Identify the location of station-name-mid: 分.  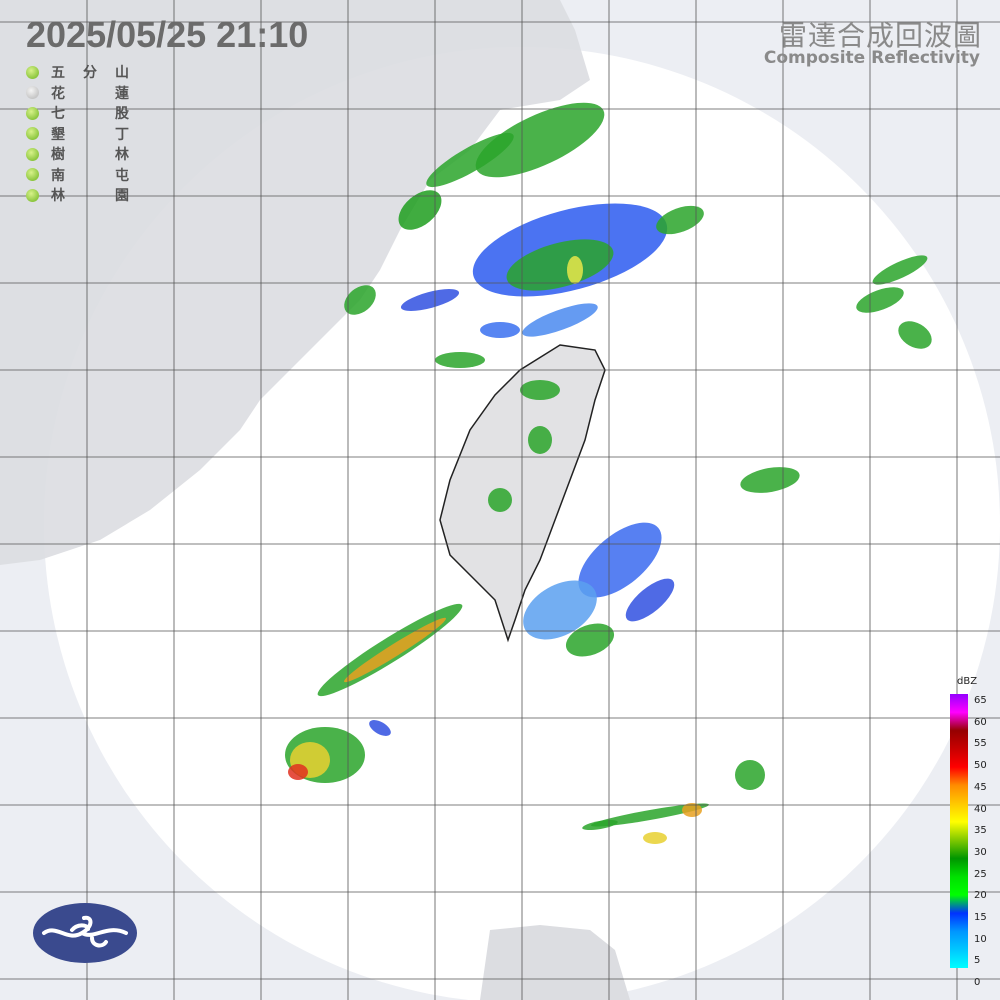
(90, 73).